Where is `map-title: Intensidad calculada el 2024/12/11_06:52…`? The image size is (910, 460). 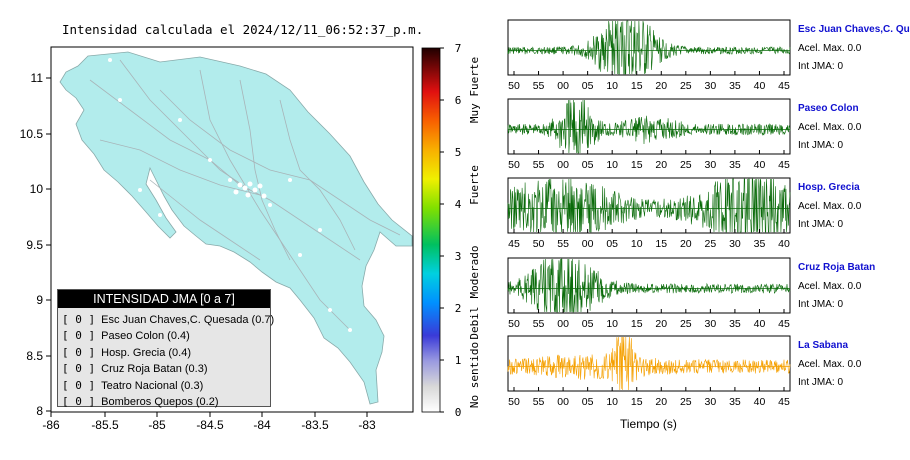
map-title: Intensidad calculada el 2024/12/11_06:52… is located at coordinates (243, 29).